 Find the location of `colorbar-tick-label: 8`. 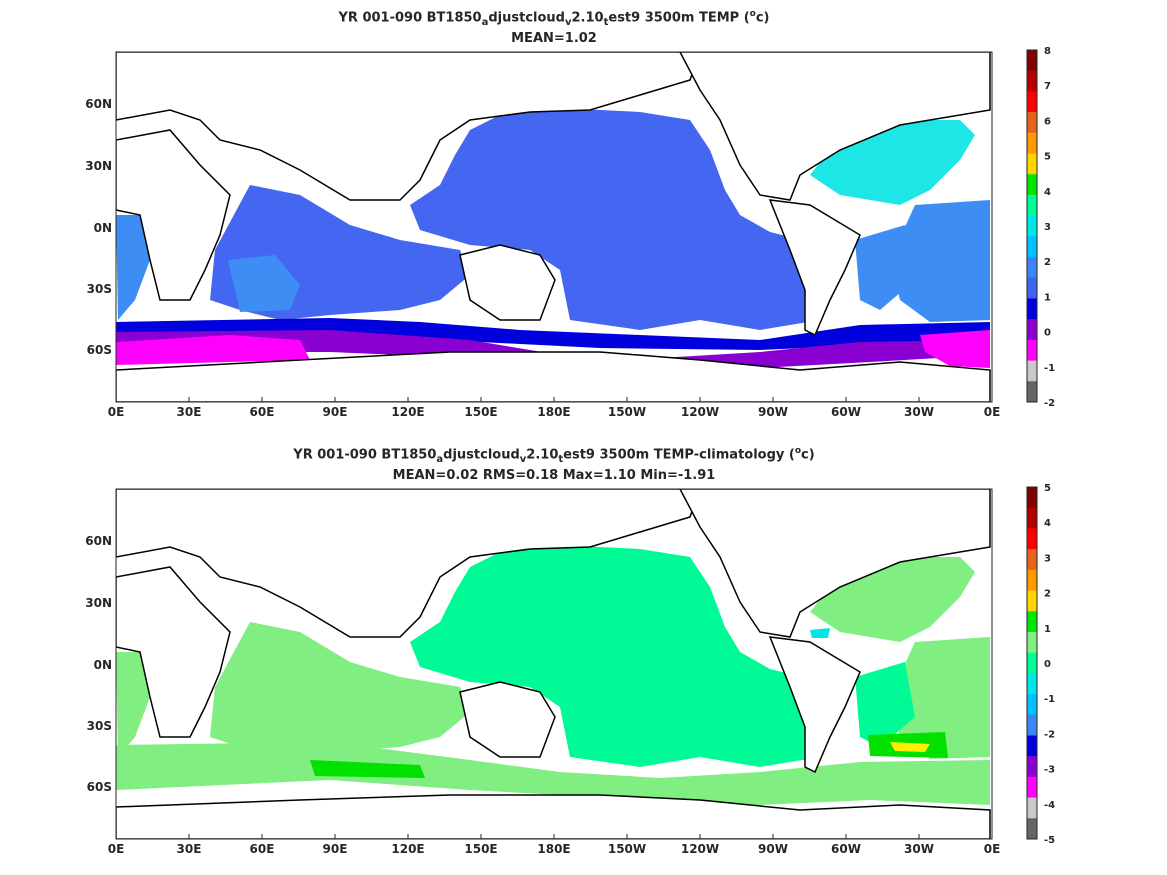

colorbar-tick-label: 8 is located at coordinates (1047, 51).